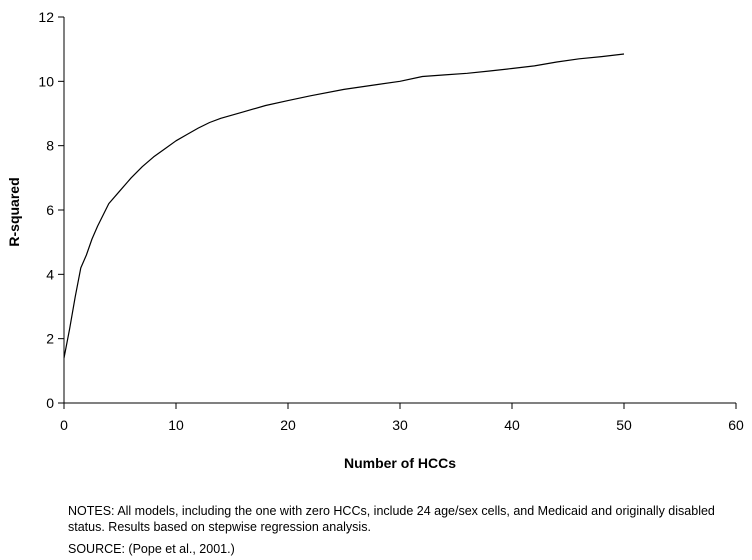 This screenshot has height=560, width=752. Describe the element at coordinates (400, 463) in the screenshot. I see `x-axis-title: Number of HCCs` at that location.